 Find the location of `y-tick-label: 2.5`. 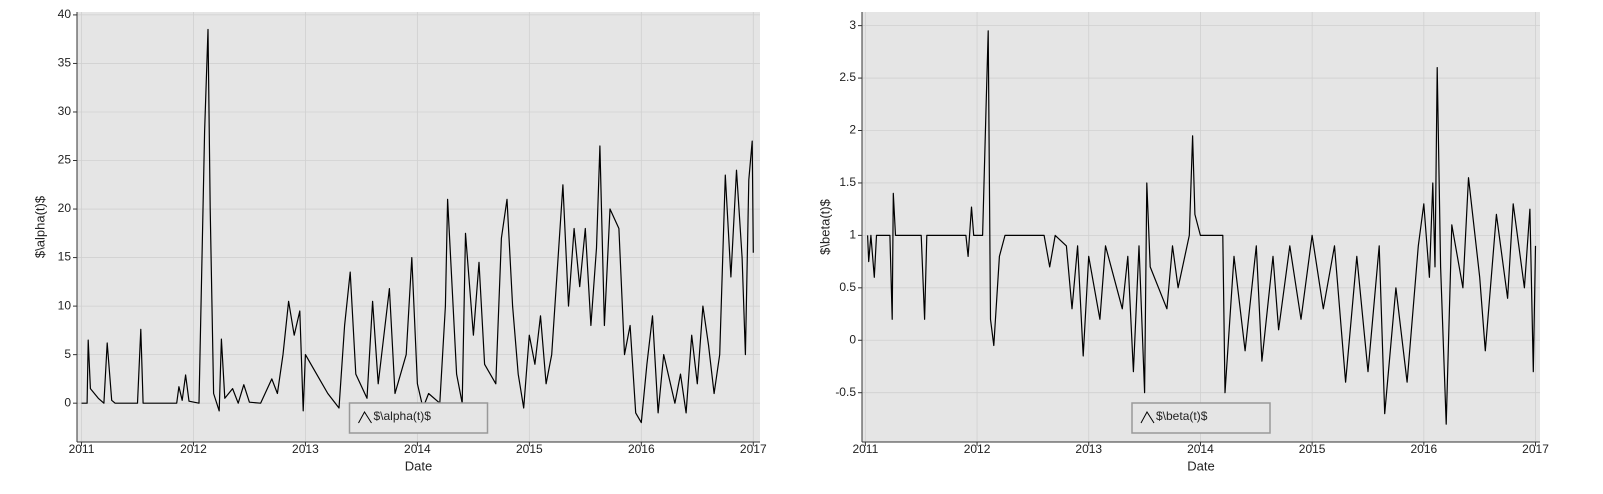

y-tick-label: 2.5 is located at coordinates (847, 77).